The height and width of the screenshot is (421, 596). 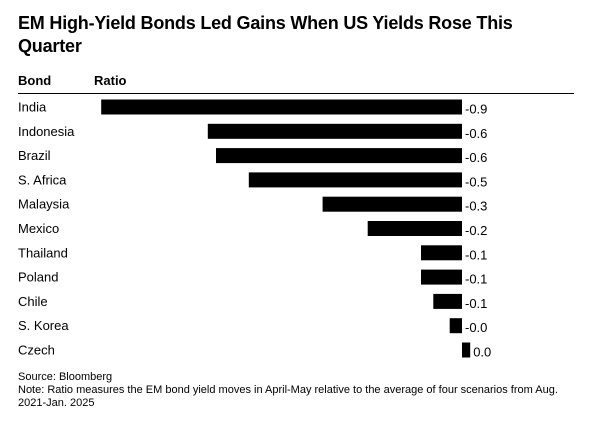 I want to click on header-divider, so click(x=296, y=93).